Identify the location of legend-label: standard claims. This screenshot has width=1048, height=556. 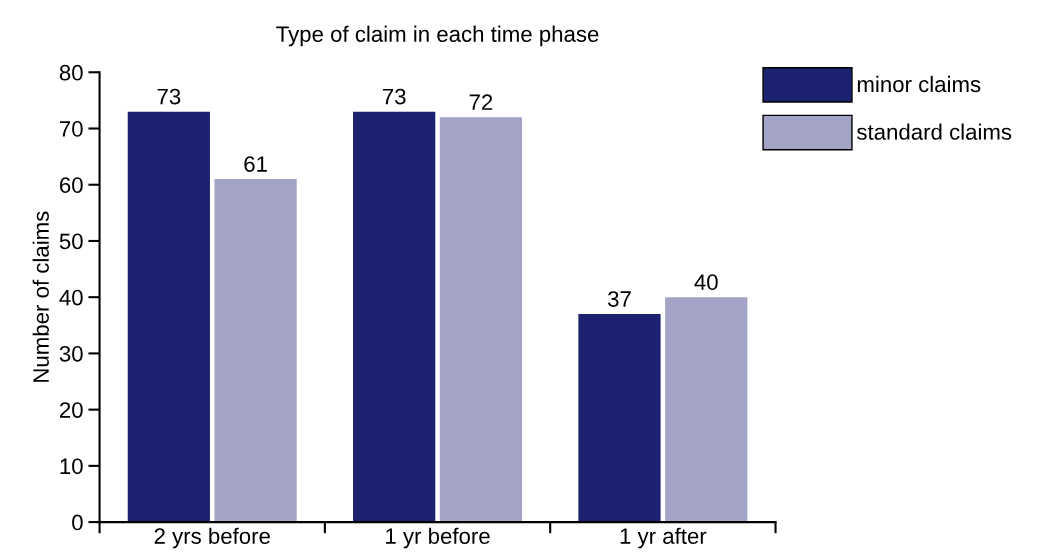
(934, 131).